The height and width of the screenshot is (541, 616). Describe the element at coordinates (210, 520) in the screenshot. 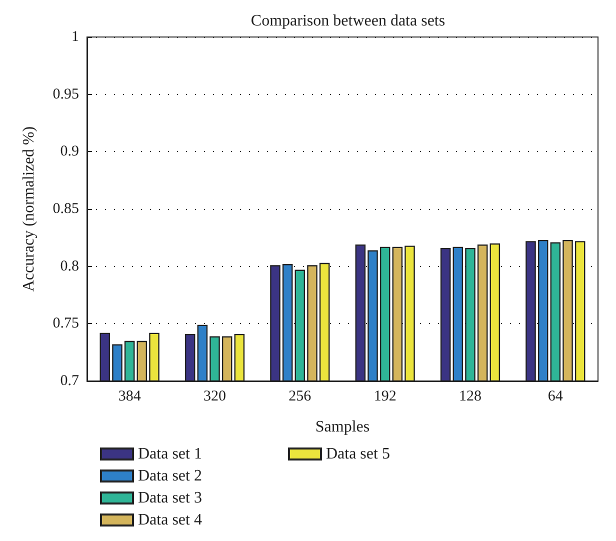

I see `legend-label: Data set 4` at that location.